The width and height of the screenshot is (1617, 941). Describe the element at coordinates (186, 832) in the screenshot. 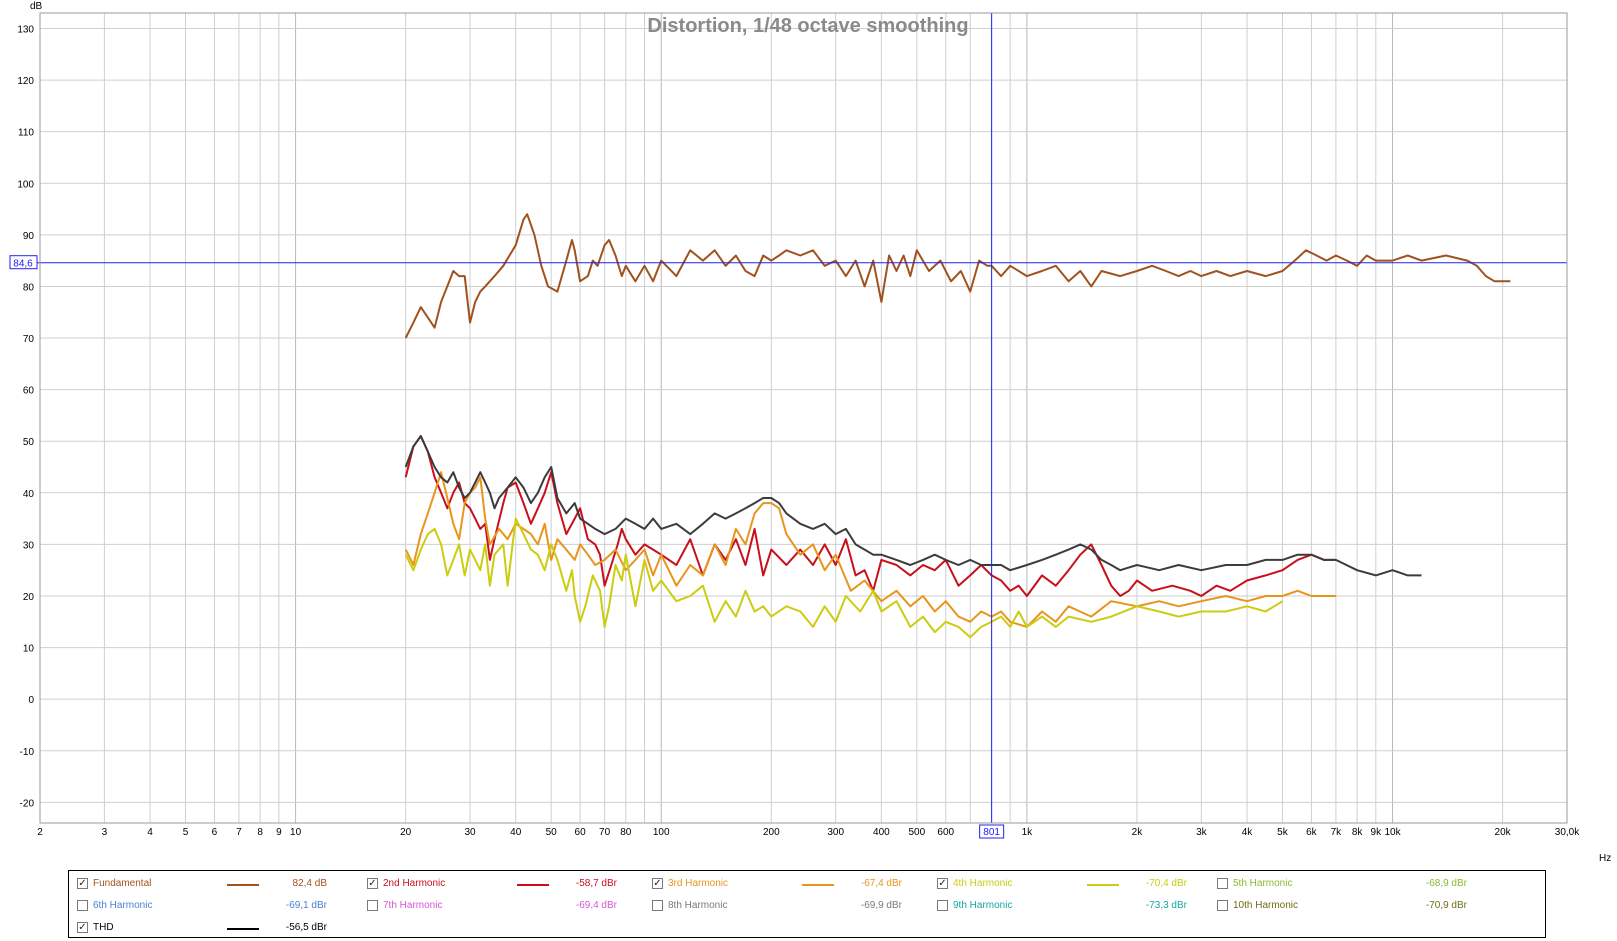

I see `x-tick-label: 5` at that location.